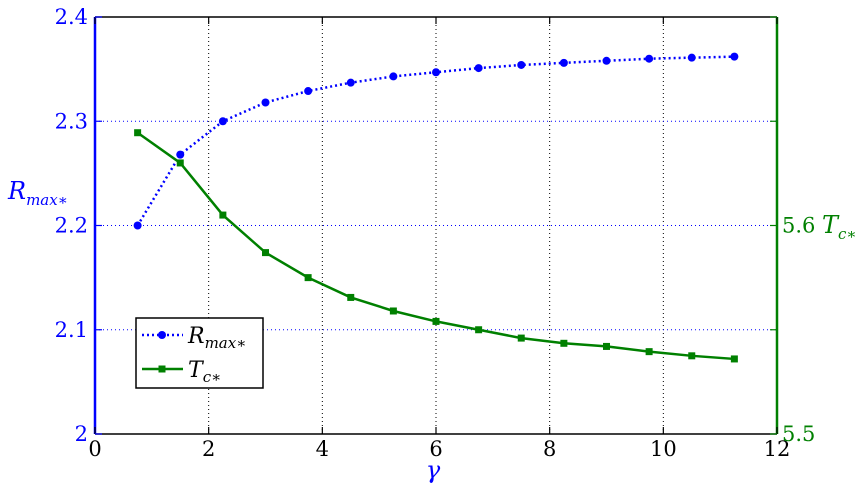  What do you see at coordinates (433, 470) in the screenshot?
I see `x-axis-label: γ` at bounding box center [433, 470].